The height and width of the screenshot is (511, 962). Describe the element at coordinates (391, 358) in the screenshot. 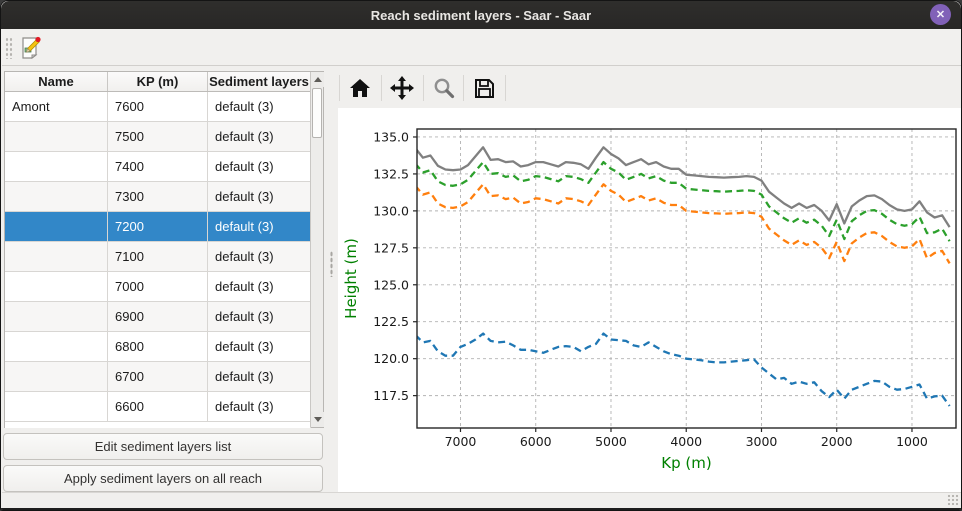

I see `y-tick-label: 120.0` at that location.